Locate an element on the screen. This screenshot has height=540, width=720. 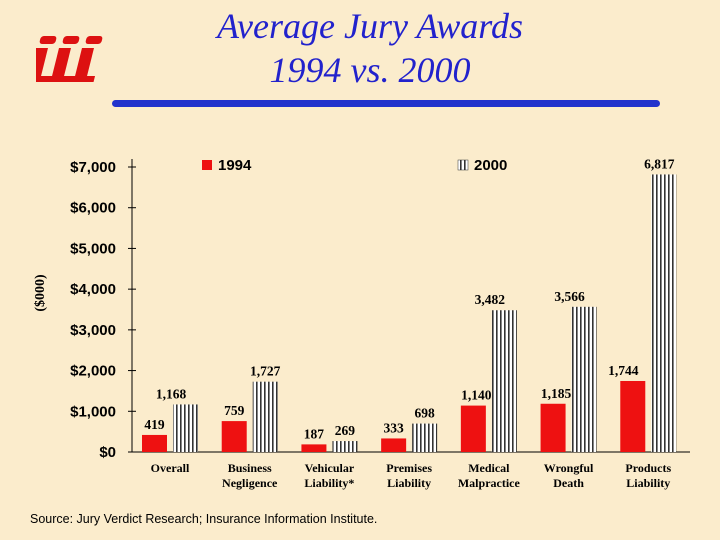
iii-logo is located at coordinates (69, 59).